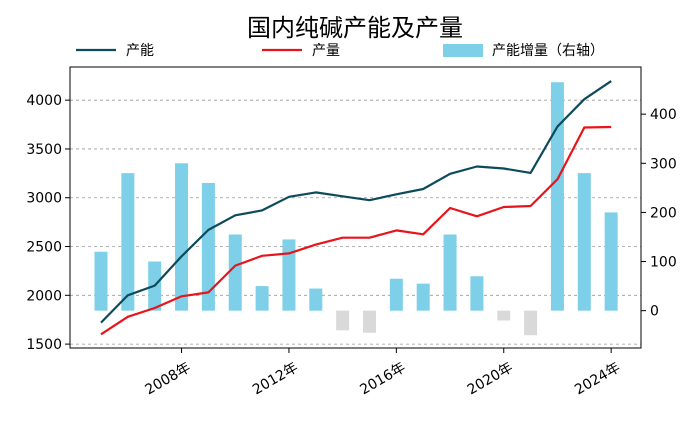 The image size is (700, 425). What do you see at coordinates (597, 379) in the screenshot?
I see `xtick-label: 2024年` at bounding box center [597, 379].